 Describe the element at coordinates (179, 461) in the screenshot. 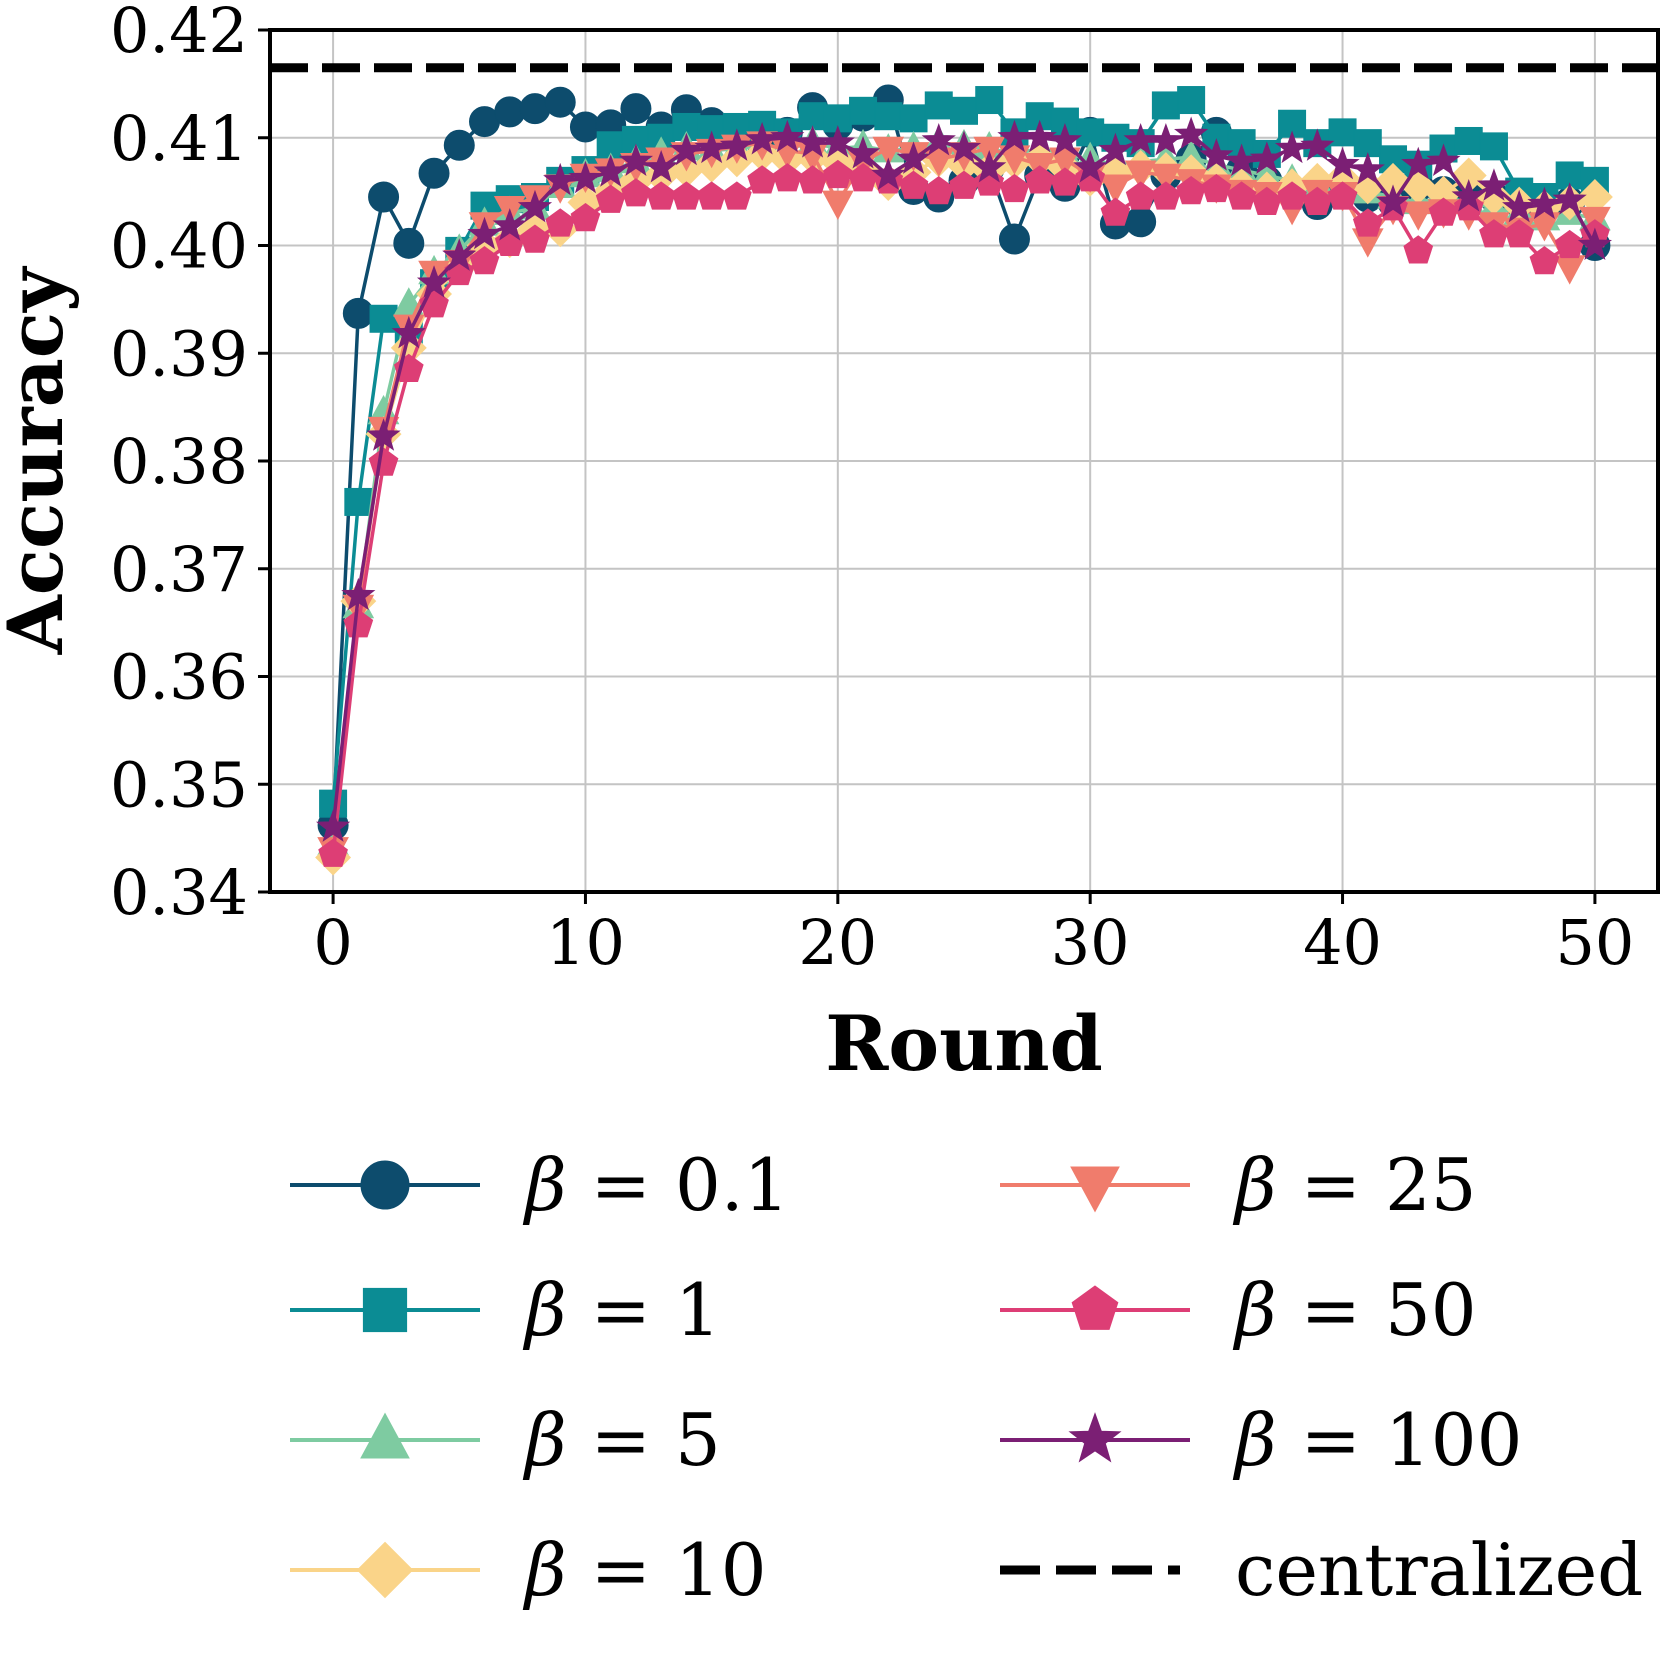

I see `y-tick-label: 0.38` at that location.